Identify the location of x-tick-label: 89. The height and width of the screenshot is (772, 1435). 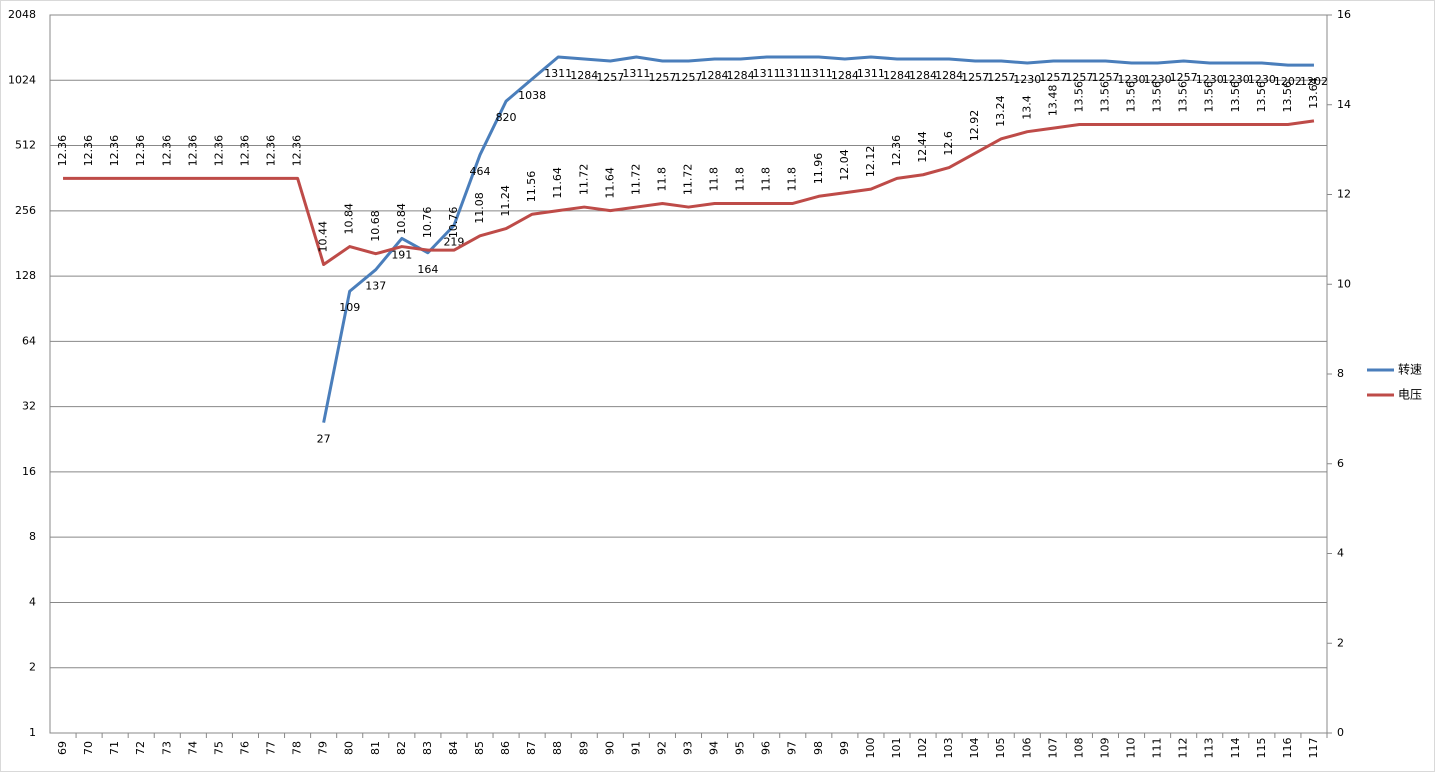
(583, 748).